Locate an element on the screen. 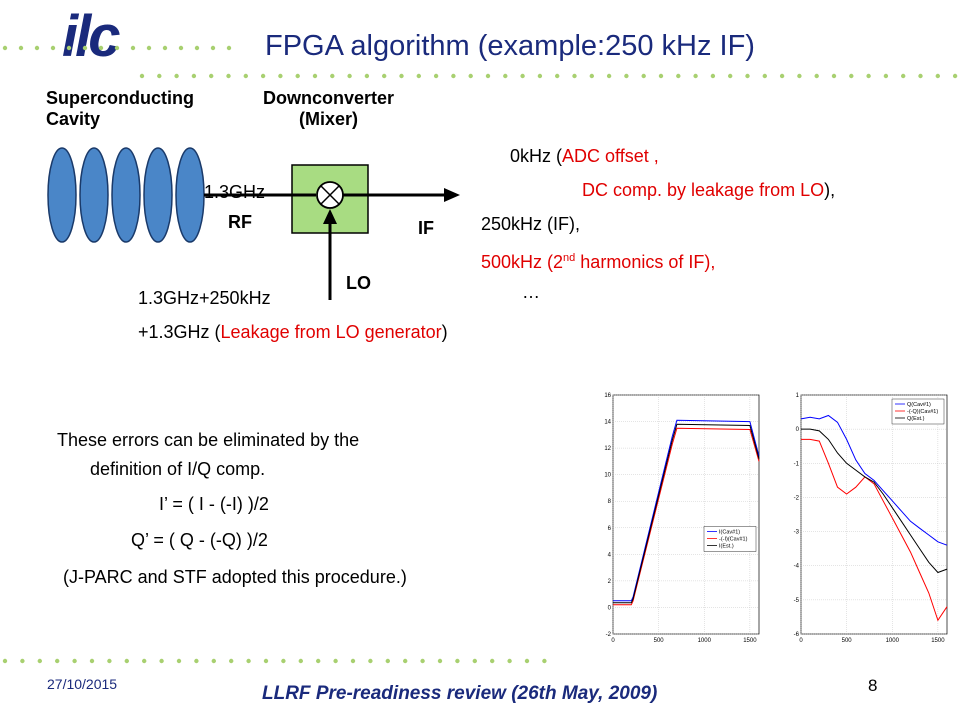 This screenshot has height=720, width=960. cavity-label-line1: Superconducting is located at coordinates (120, 98).